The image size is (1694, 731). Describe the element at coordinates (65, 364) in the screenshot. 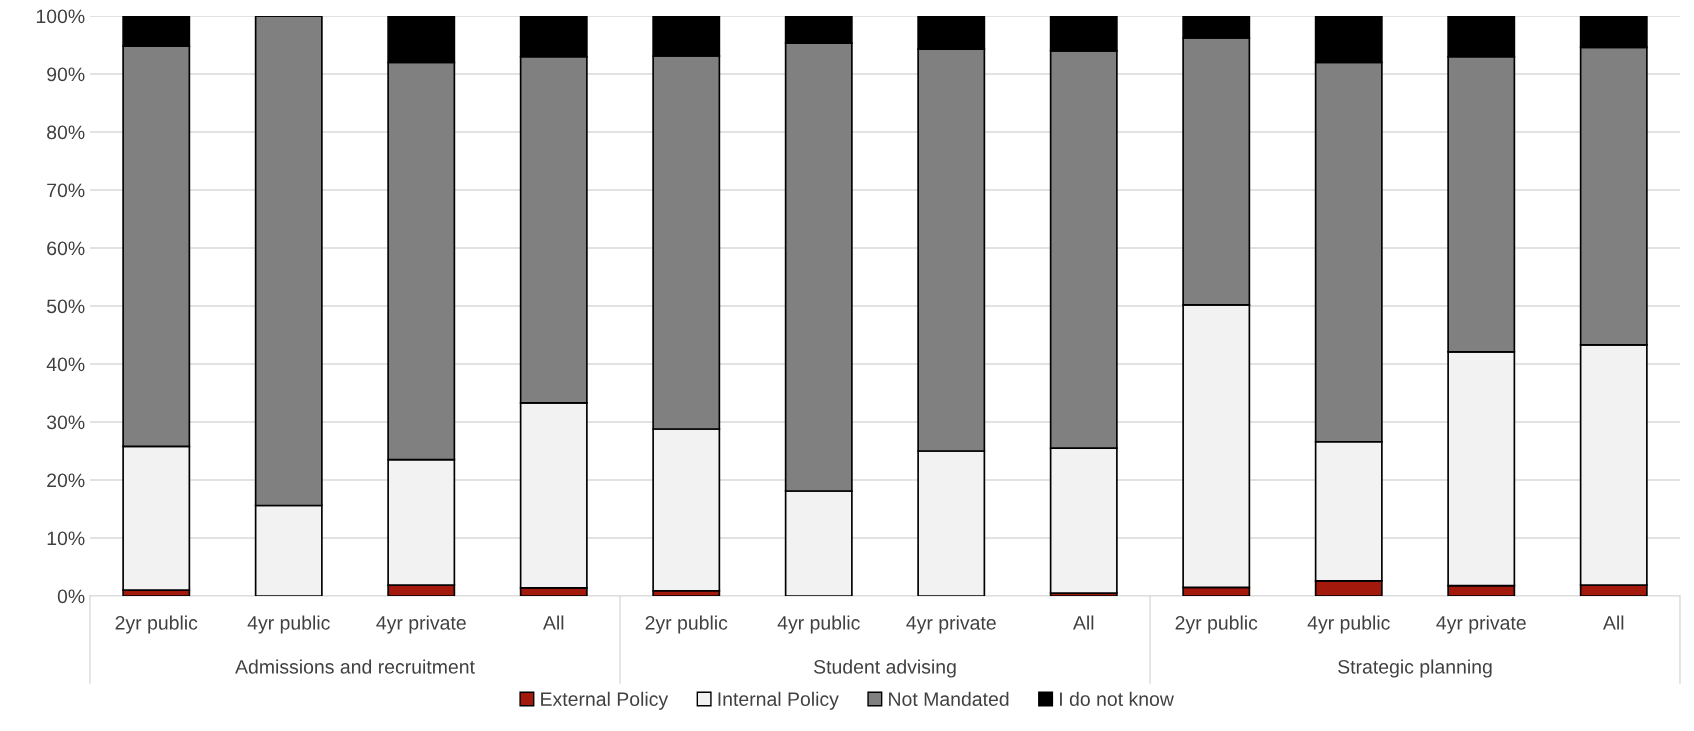

I see `y-tick-label: 40%` at that location.